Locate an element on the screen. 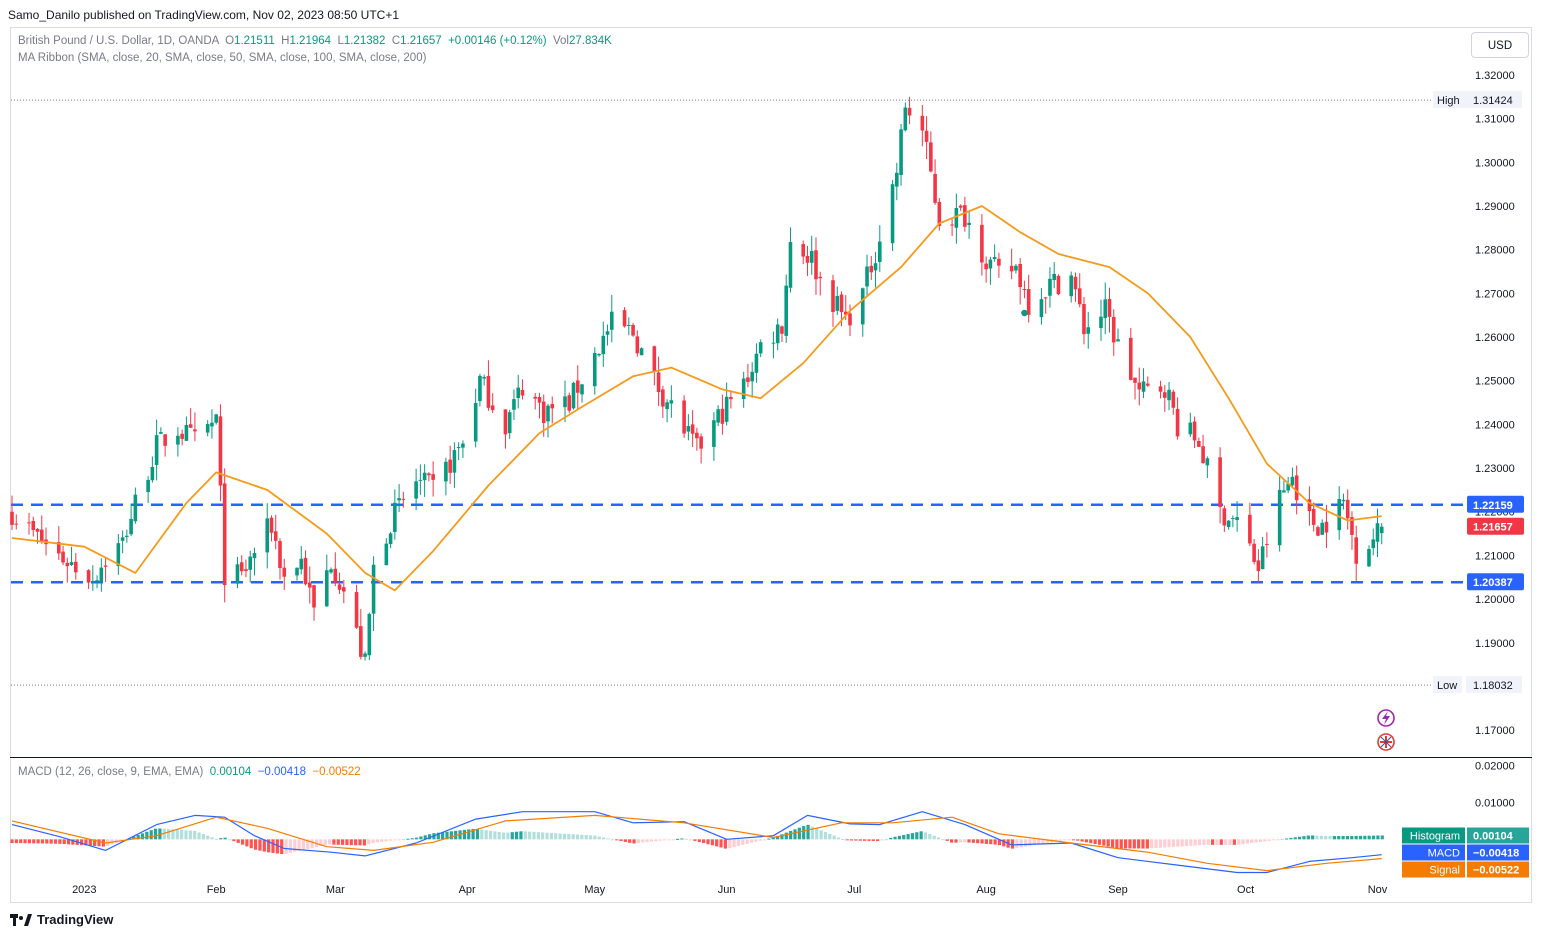 The image size is (1543, 939). macd-title: MACD (12, 26, close, 9, EMA, EMA) is located at coordinates (111, 772).